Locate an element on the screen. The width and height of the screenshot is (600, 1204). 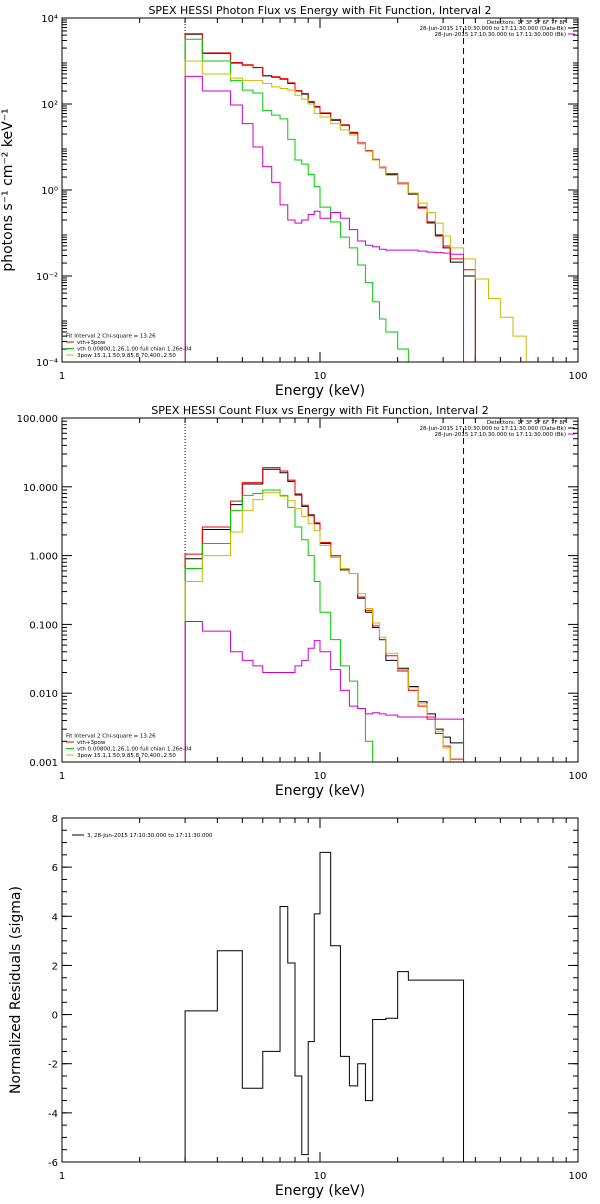
y-tick-label: -6 is located at coordinates (53, 1163).